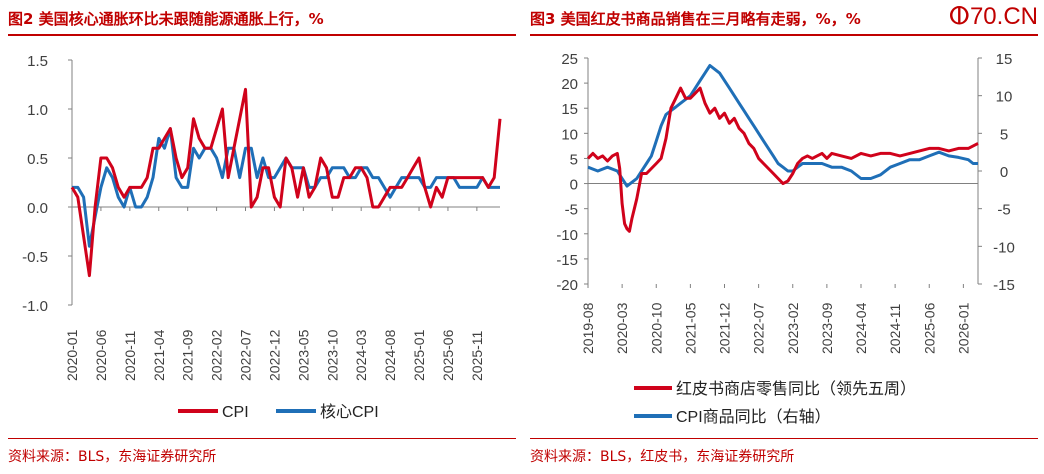 The height and width of the screenshot is (474, 1044). Describe the element at coordinates (588, 328) in the screenshot. I see `x-tick-label: 2019-08` at that location.